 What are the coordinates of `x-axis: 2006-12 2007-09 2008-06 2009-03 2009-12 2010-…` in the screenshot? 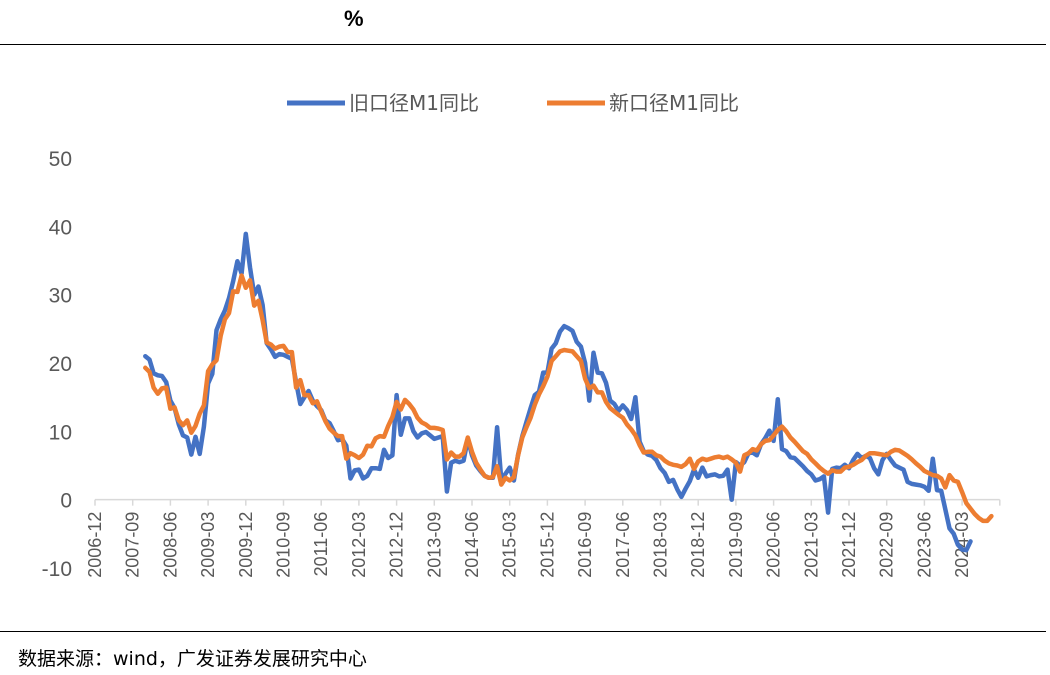 It's located at (543, 538).